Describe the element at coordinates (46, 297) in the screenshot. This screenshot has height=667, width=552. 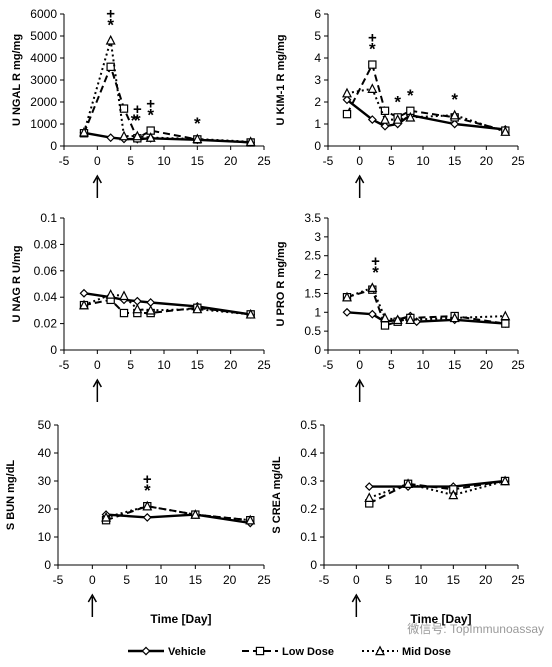
I see `y-tick-label: 0.04` at that location.